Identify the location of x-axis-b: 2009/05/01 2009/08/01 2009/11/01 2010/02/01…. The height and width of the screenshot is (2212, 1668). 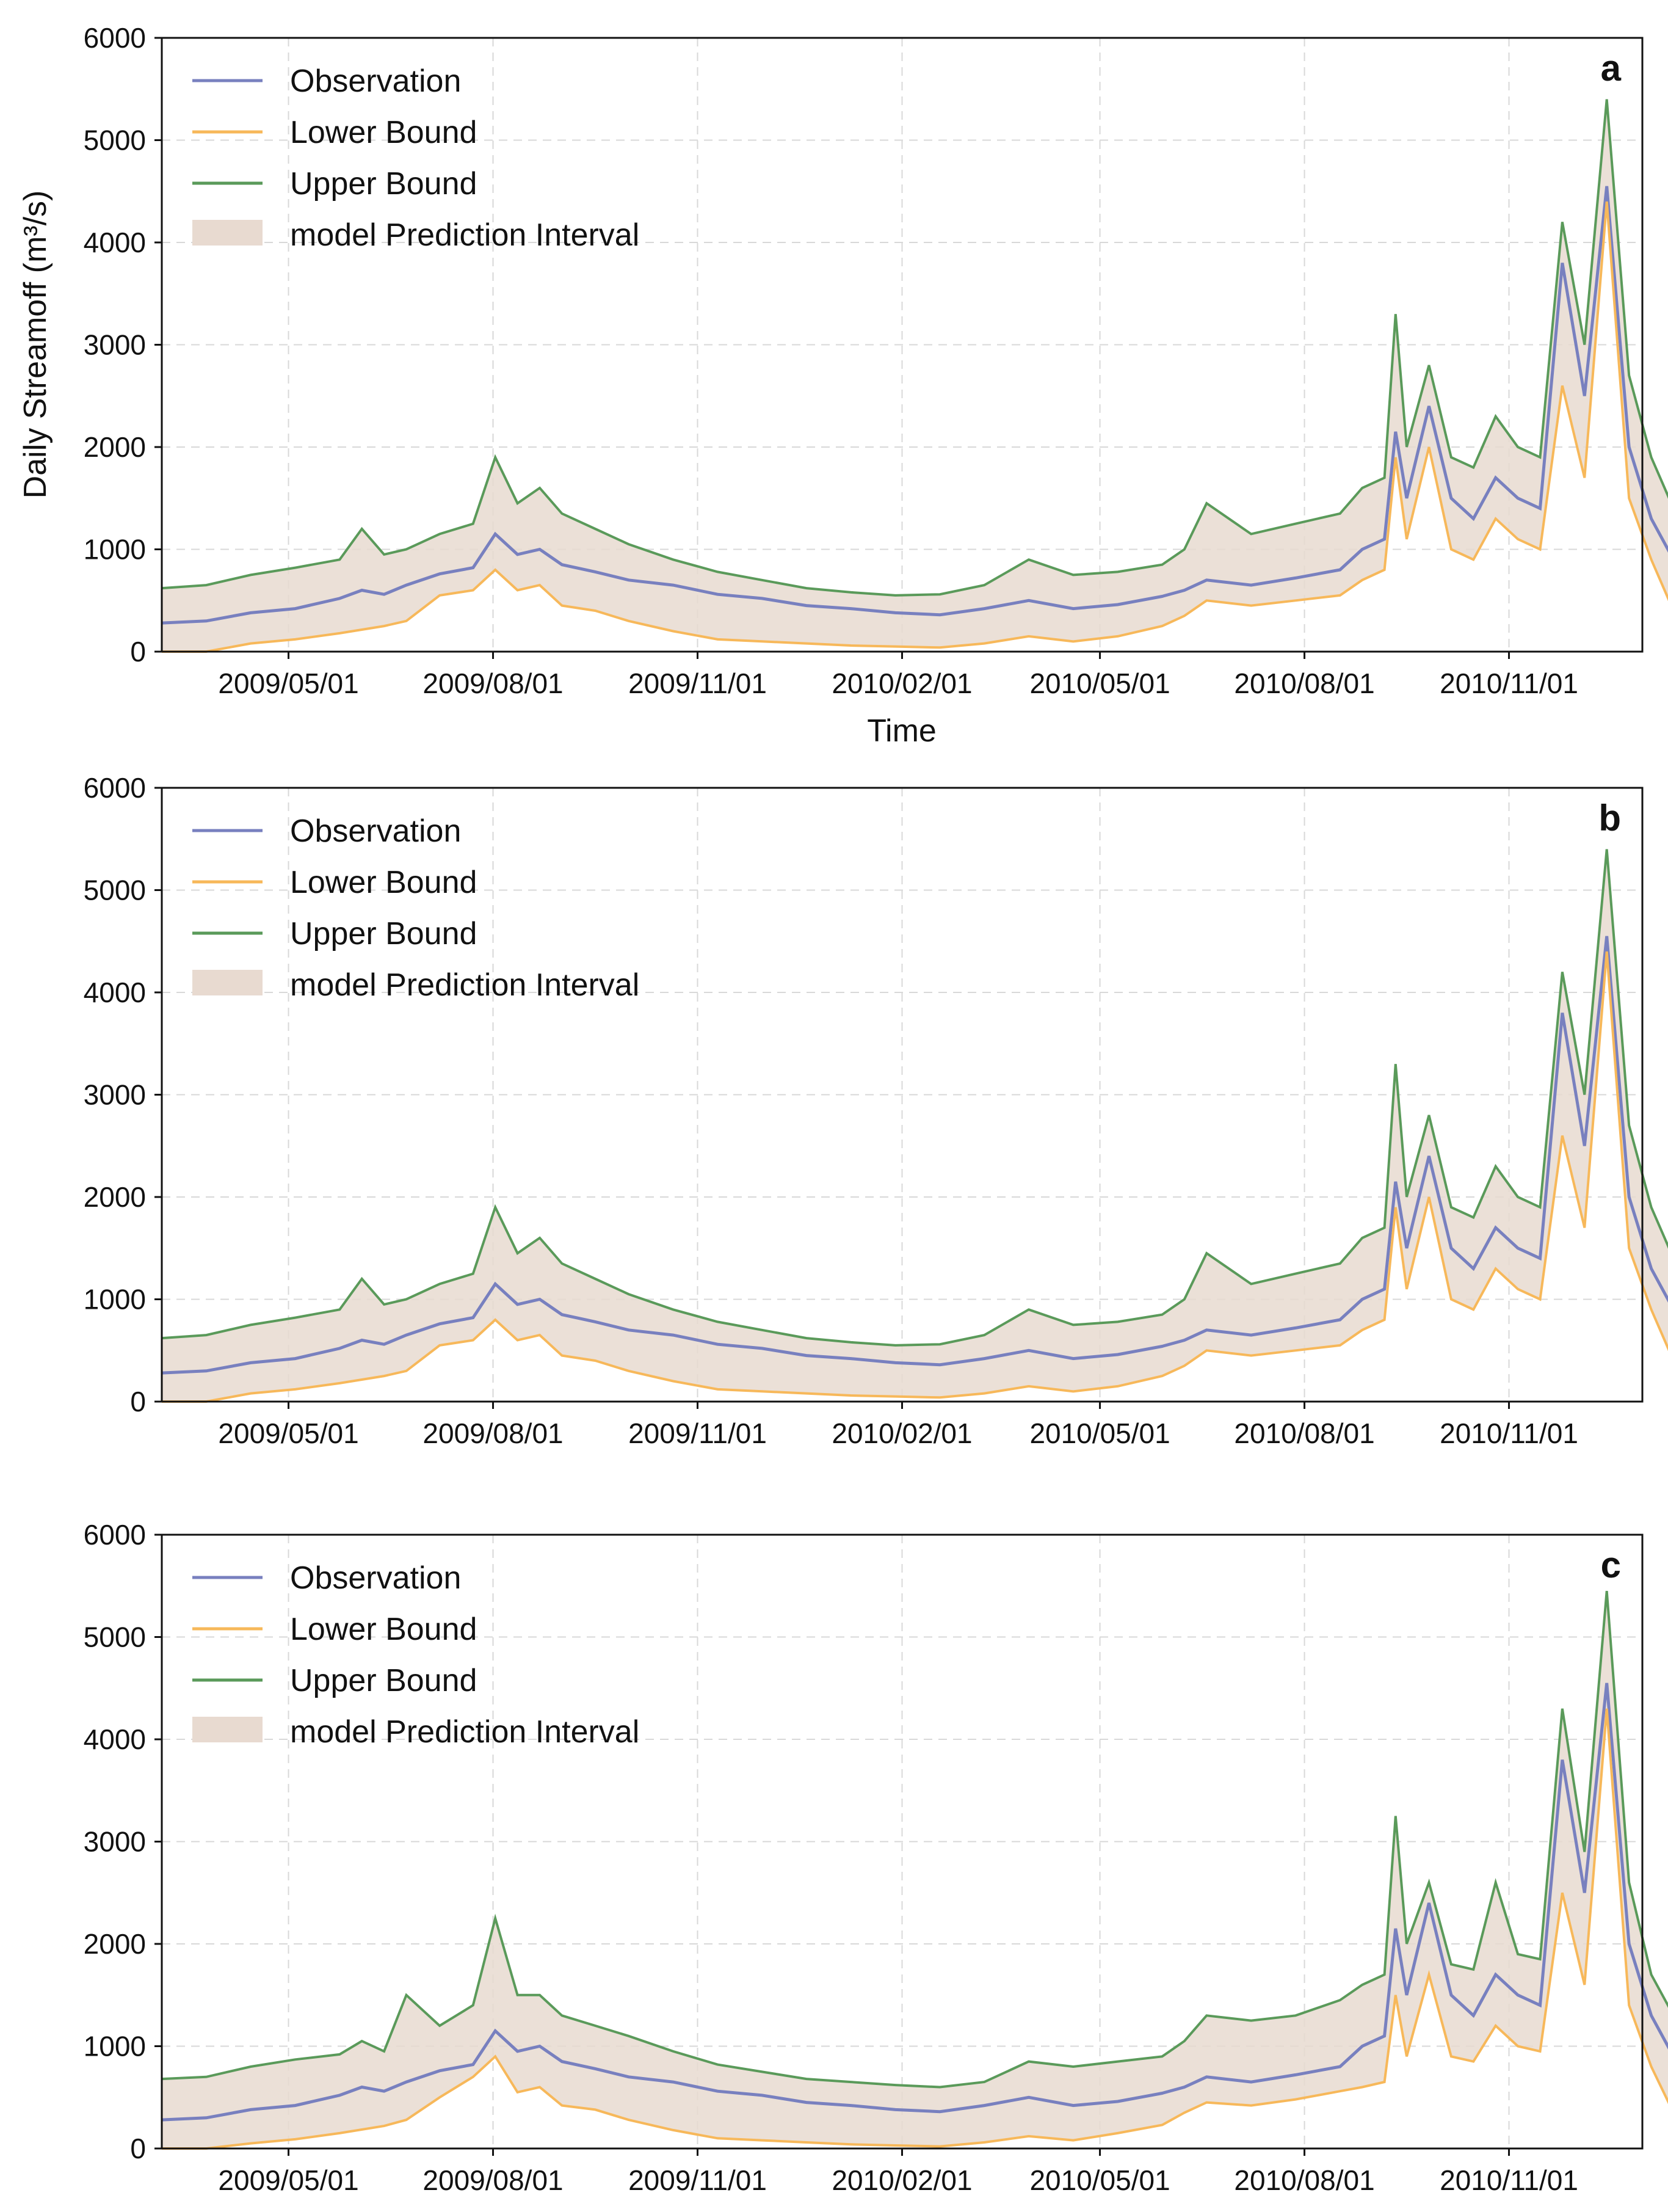
(898, 1426).